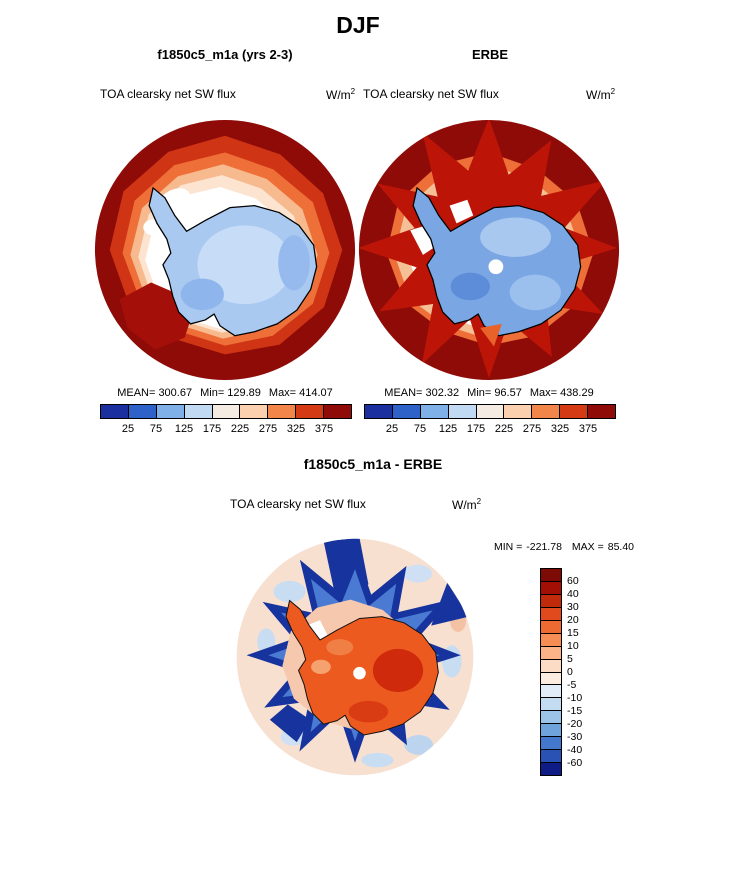  I want to click on colorbar-tick-label: 175, so click(212, 429).